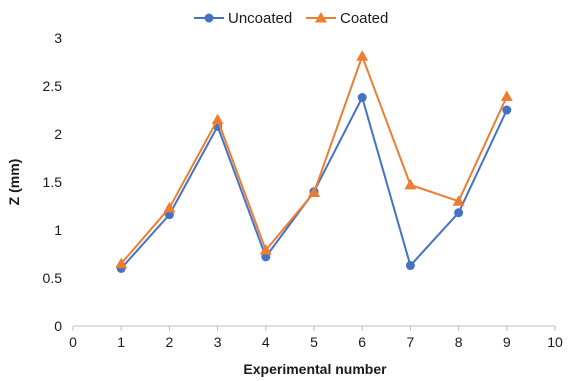 The width and height of the screenshot is (569, 381). I want to click on legend-marker-coated, so click(321, 17).